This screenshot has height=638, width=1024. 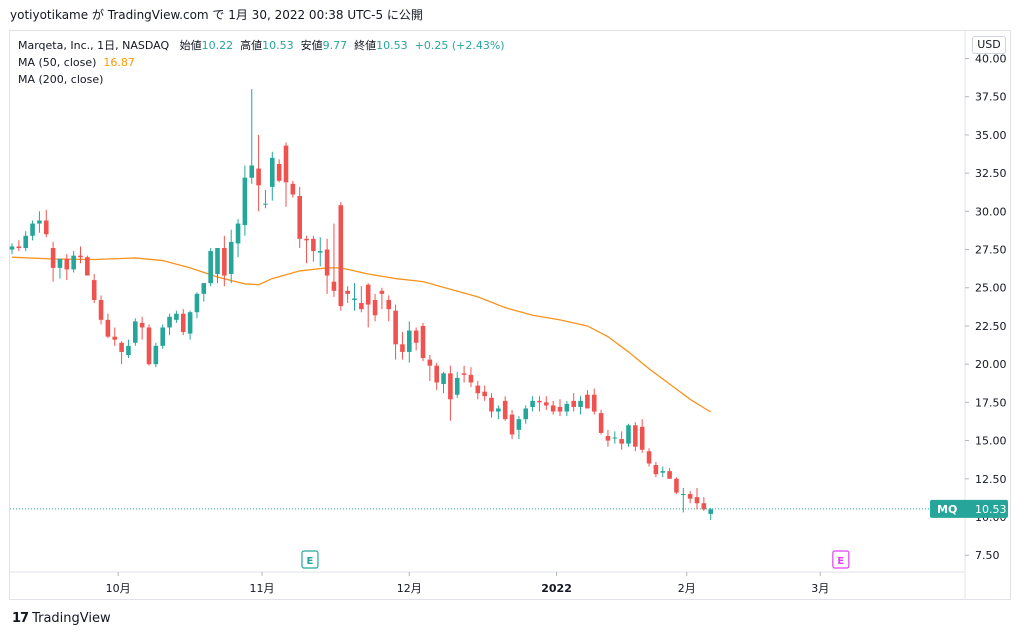 What do you see at coordinates (991, 211) in the screenshot?
I see `y-tick-label: 30.00` at bounding box center [991, 211].